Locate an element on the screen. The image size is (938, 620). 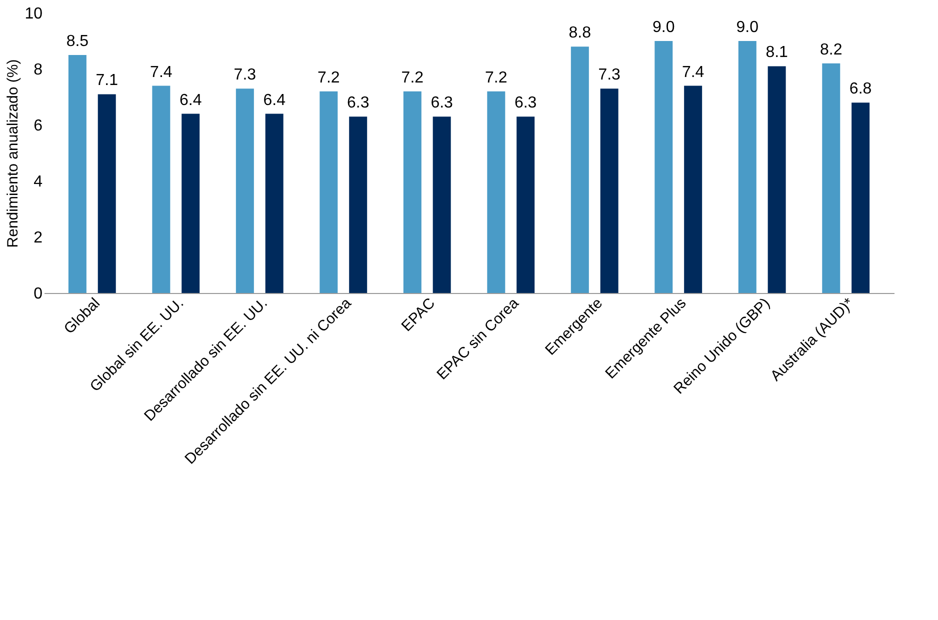
data-label: 8.8 is located at coordinates (580, 33).